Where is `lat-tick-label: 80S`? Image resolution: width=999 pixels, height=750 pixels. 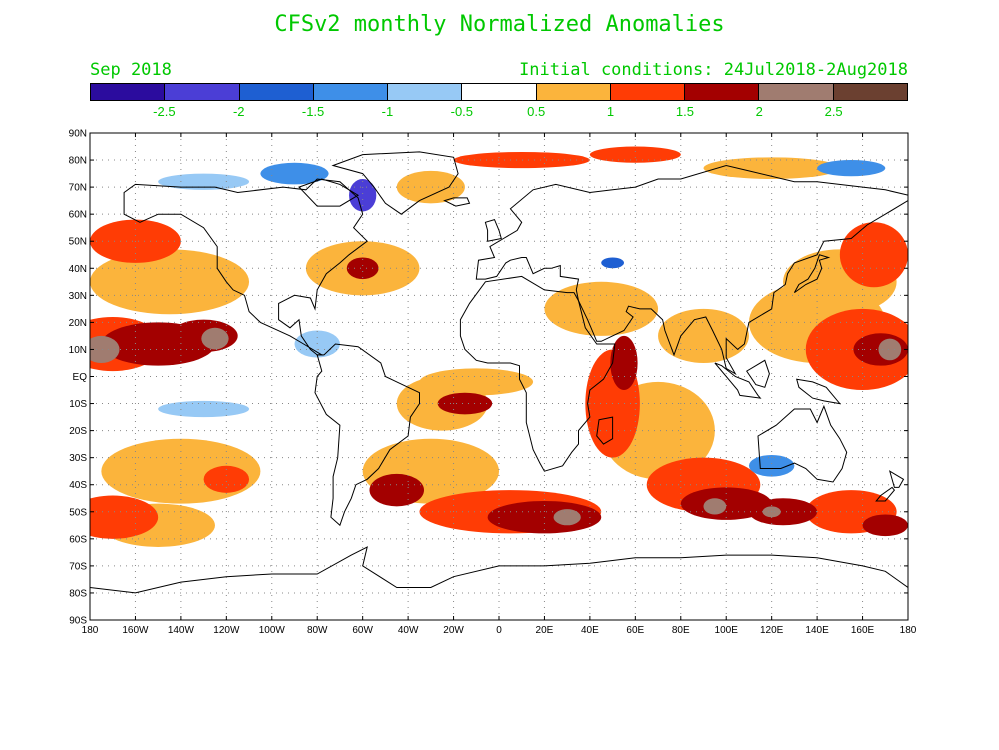
lat-tick-label: 80S is located at coordinates (78, 593).